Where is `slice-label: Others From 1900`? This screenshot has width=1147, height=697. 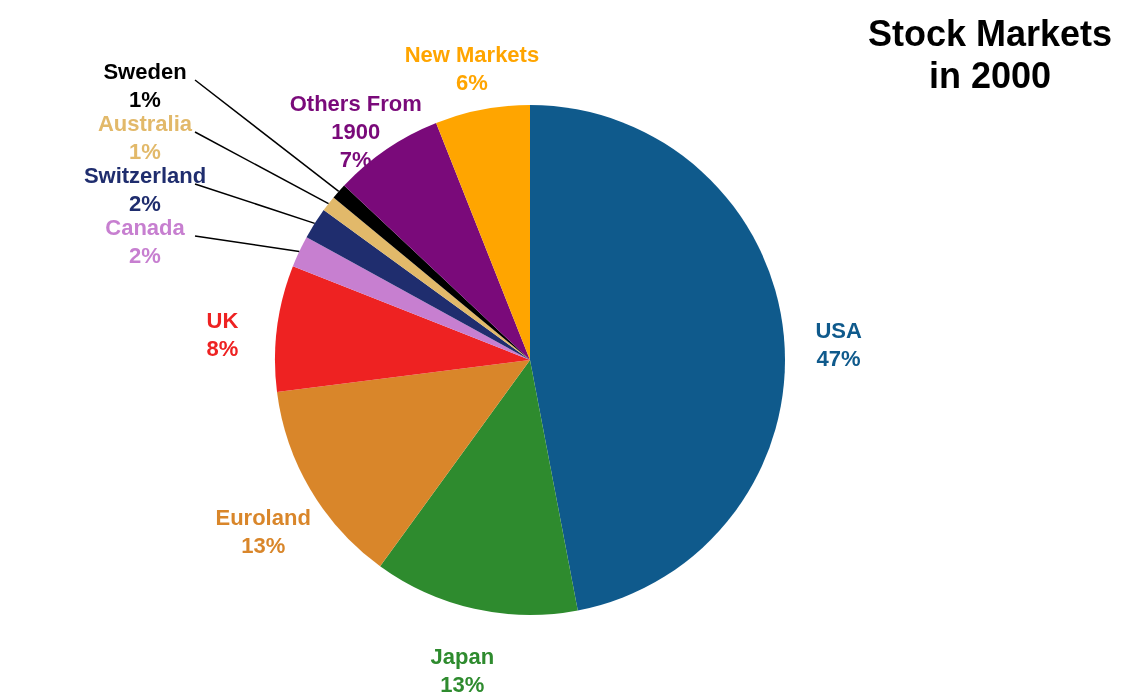 slice-label: Others From 1900 is located at coordinates (355, 117).